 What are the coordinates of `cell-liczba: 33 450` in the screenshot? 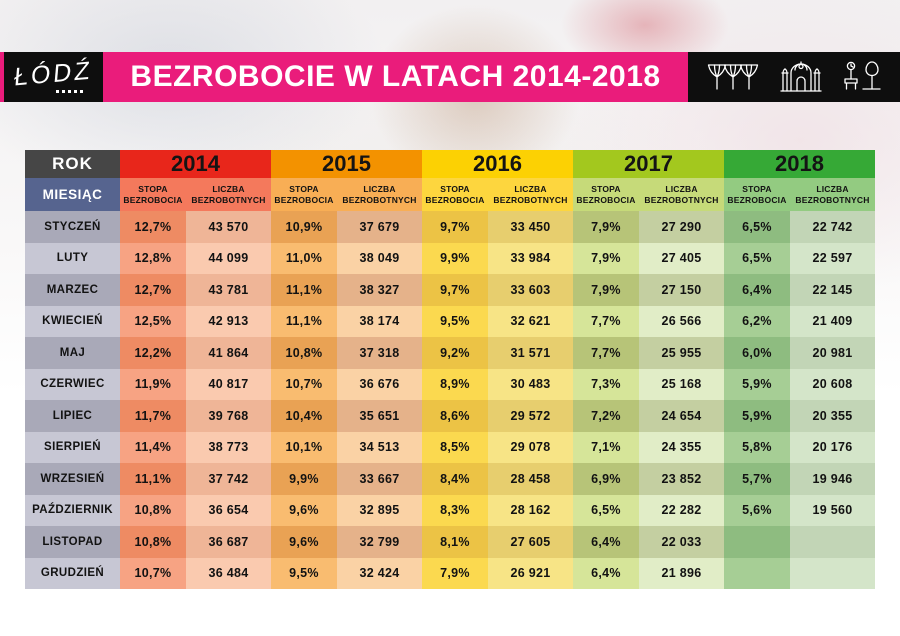 It's located at (530, 227).